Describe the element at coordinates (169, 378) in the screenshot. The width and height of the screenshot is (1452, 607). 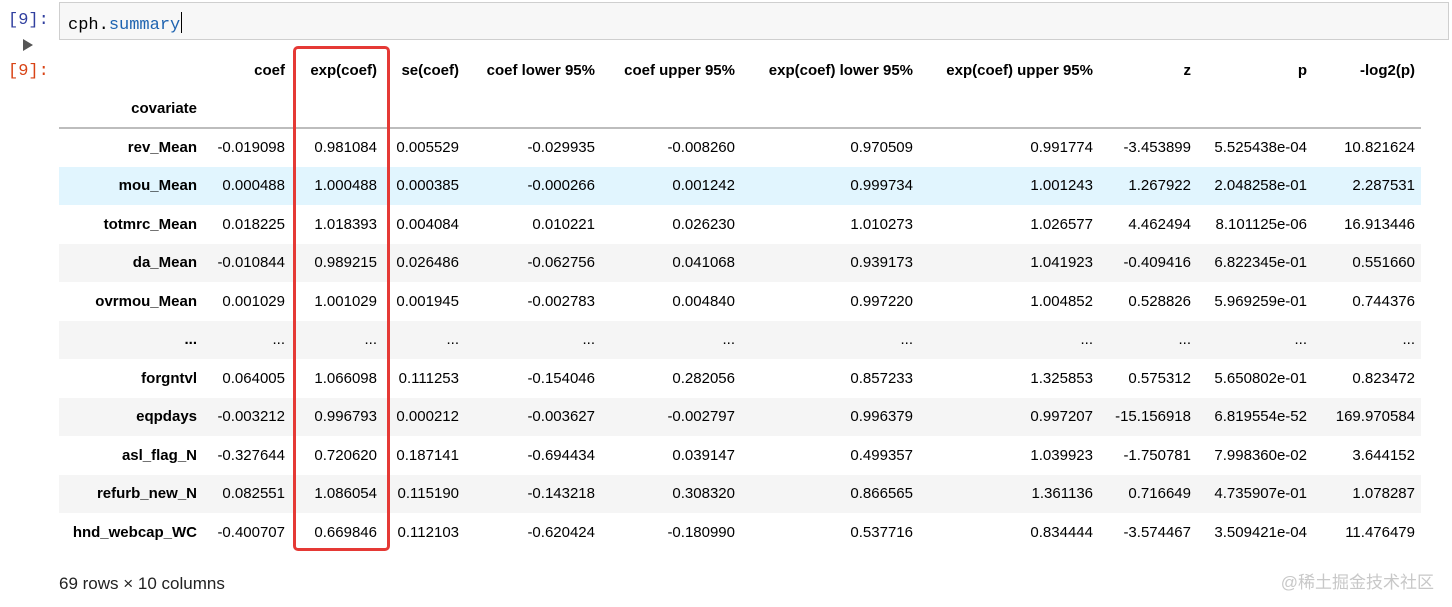
I see `row-label: forgntvl` at that location.